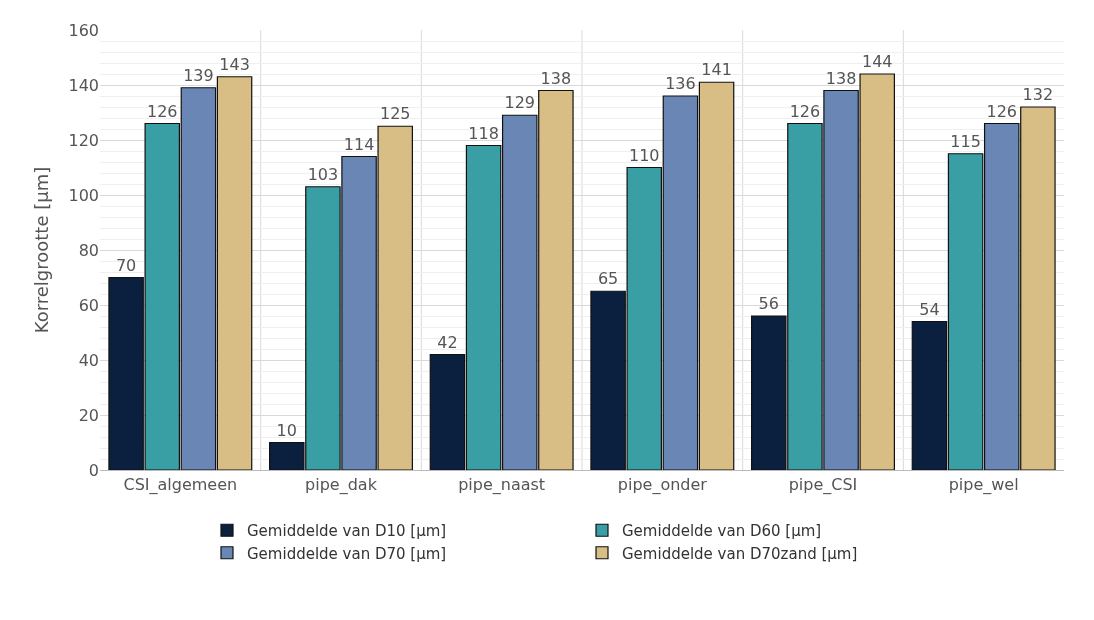 This screenshot has height=620, width=1094. What do you see at coordinates (965, 141) in the screenshot?
I see `data-label: 115` at bounding box center [965, 141].